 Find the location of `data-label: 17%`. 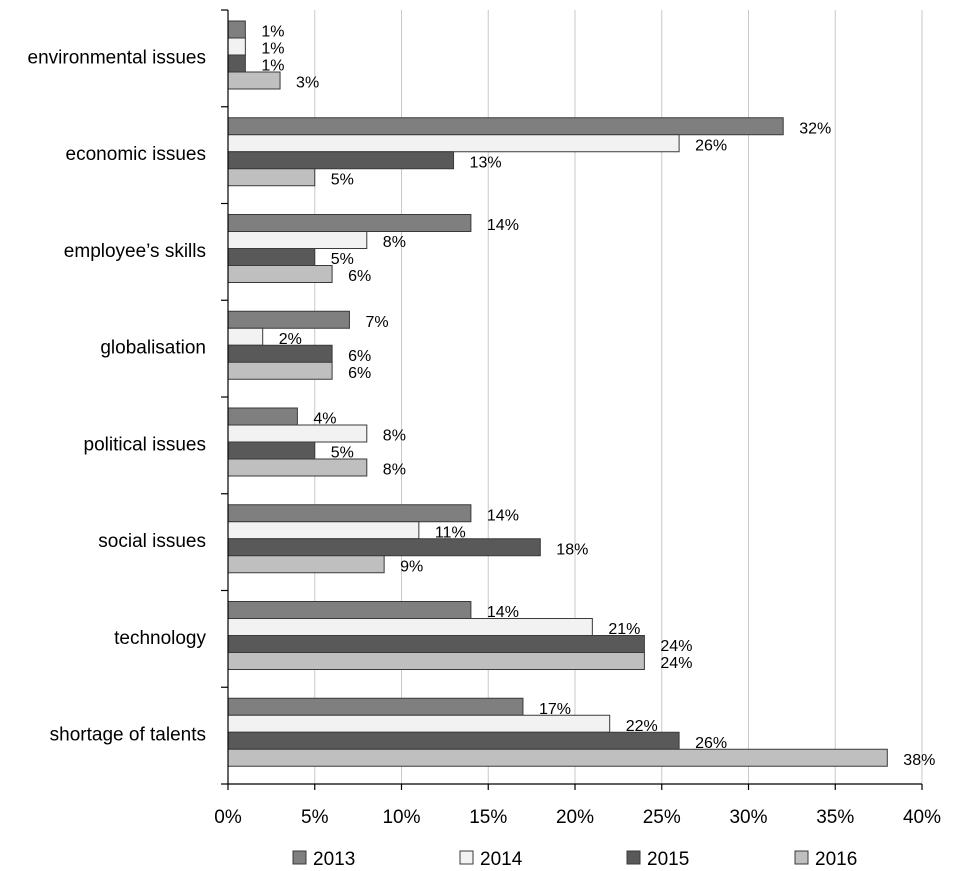

data-label: 17% is located at coordinates (555, 709).